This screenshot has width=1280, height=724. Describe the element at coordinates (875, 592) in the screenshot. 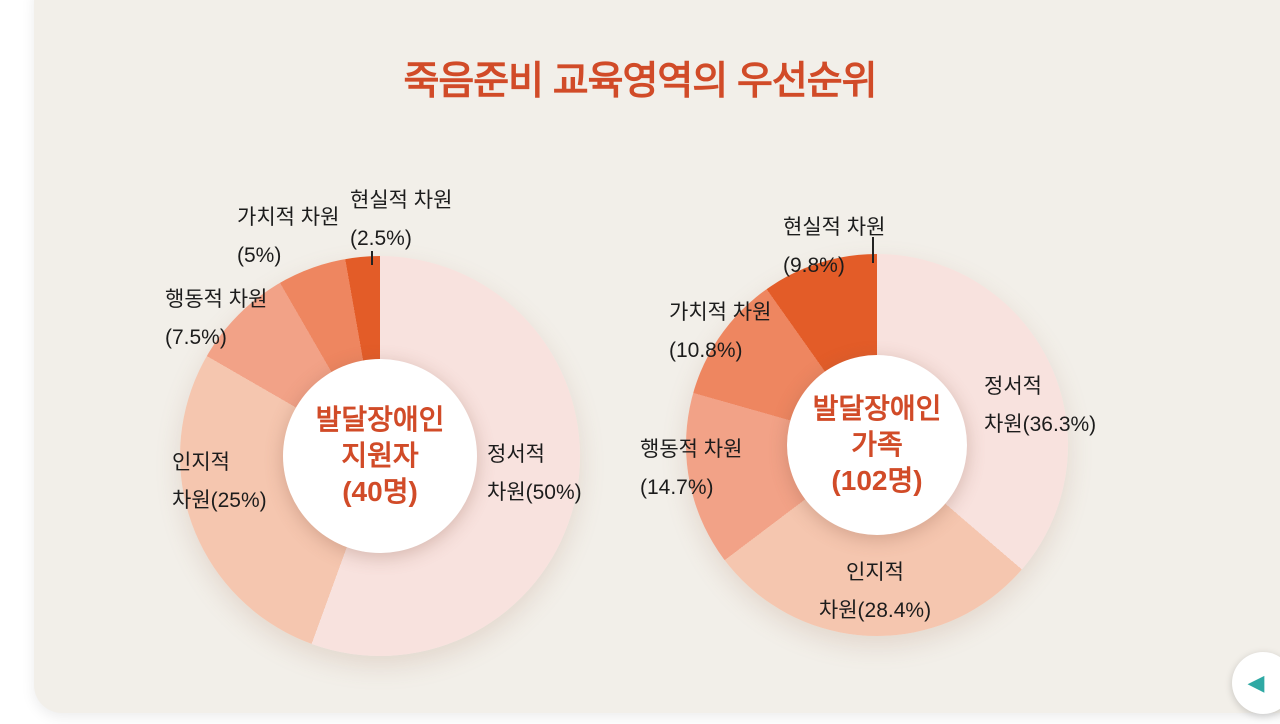

I see `label-right-cognitive: 인지적 차원(28.4%)` at that location.